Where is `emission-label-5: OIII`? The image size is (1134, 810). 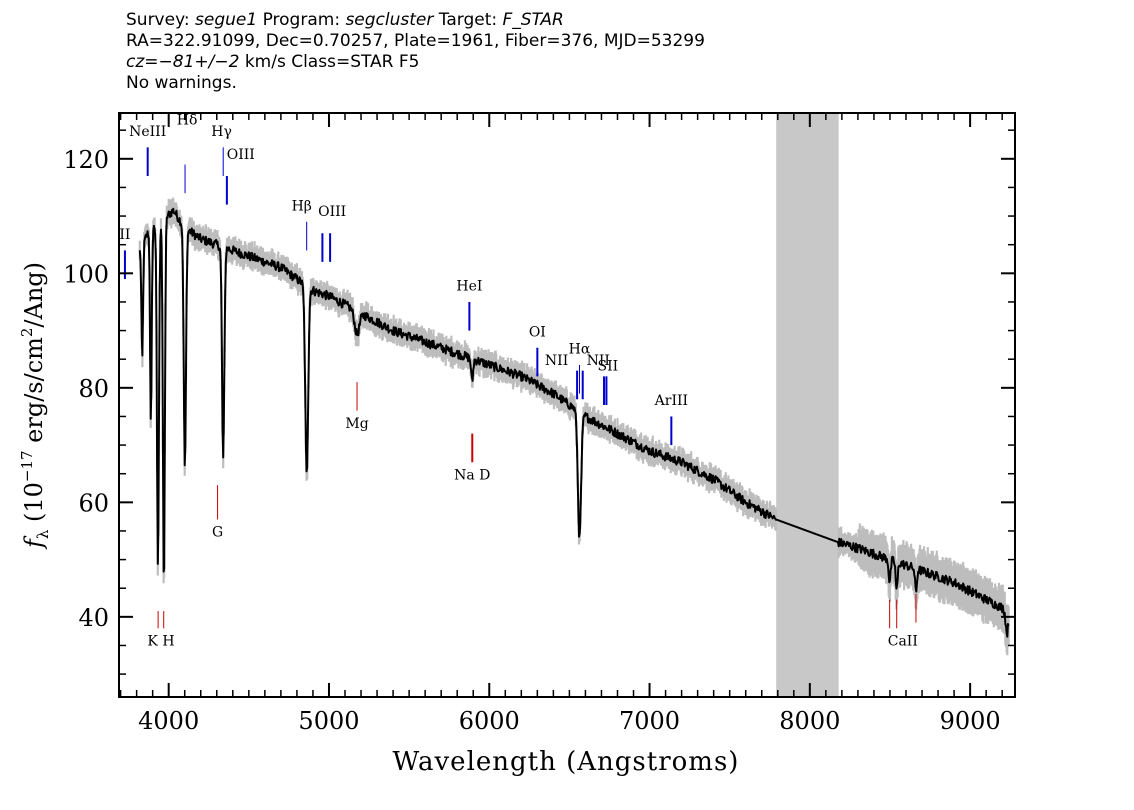
emission-label-5: OIII is located at coordinates (332, 212).